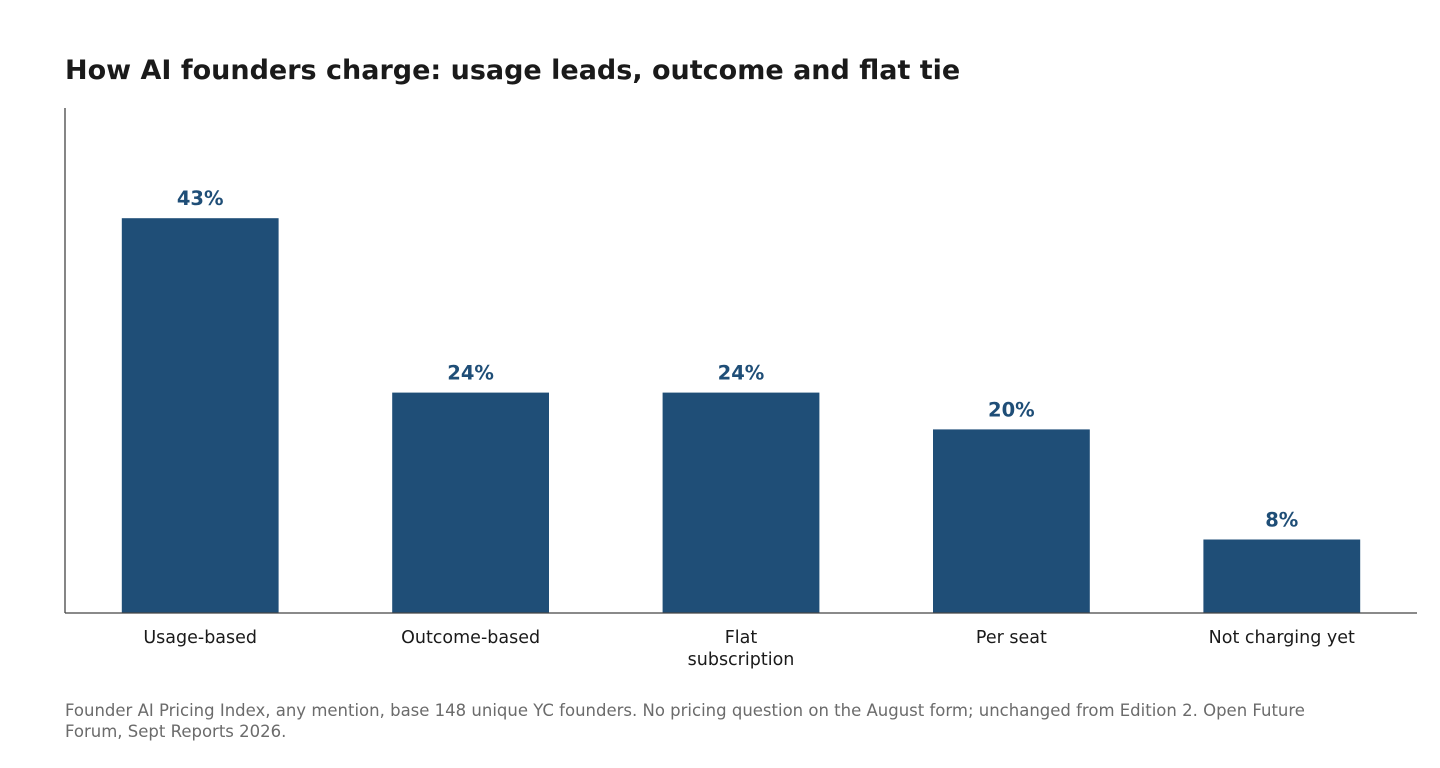 The height and width of the screenshot is (768, 1440). What do you see at coordinates (1011, 638) in the screenshot?
I see `x-tick-label-3: Per seat` at bounding box center [1011, 638].